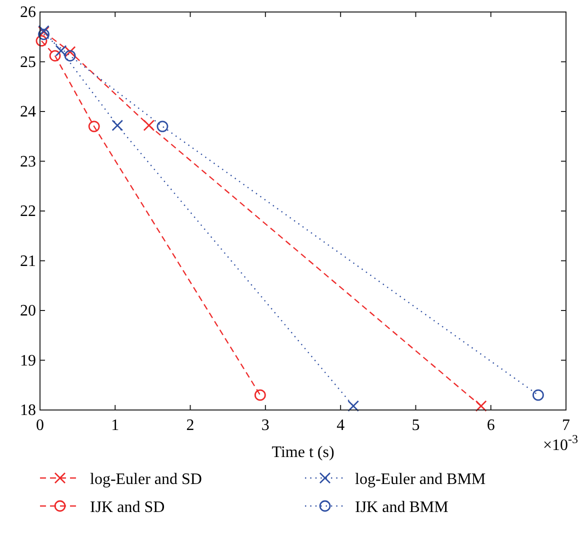 The image size is (580, 549). What do you see at coordinates (340, 425) in the screenshot?
I see `x-tick-label: 4` at bounding box center [340, 425].